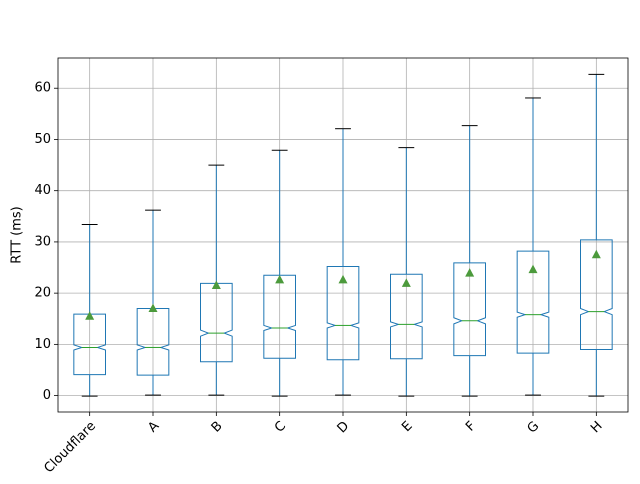 The width and height of the screenshot is (640, 484). What do you see at coordinates (17, 234) in the screenshot?
I see `y-axis-label: RTT (ms)` at bounding box center [17, 234].